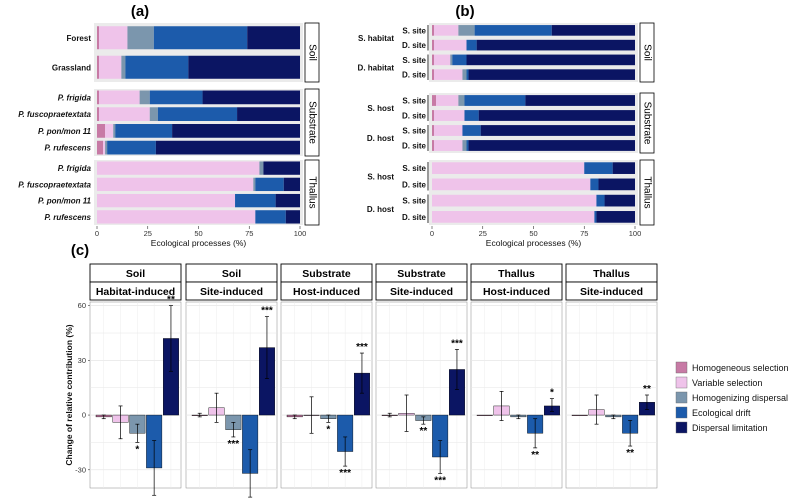  I want to click on bar-a-substrate-p-frigida-seg-homogeneous-selection, so click(98, 97).